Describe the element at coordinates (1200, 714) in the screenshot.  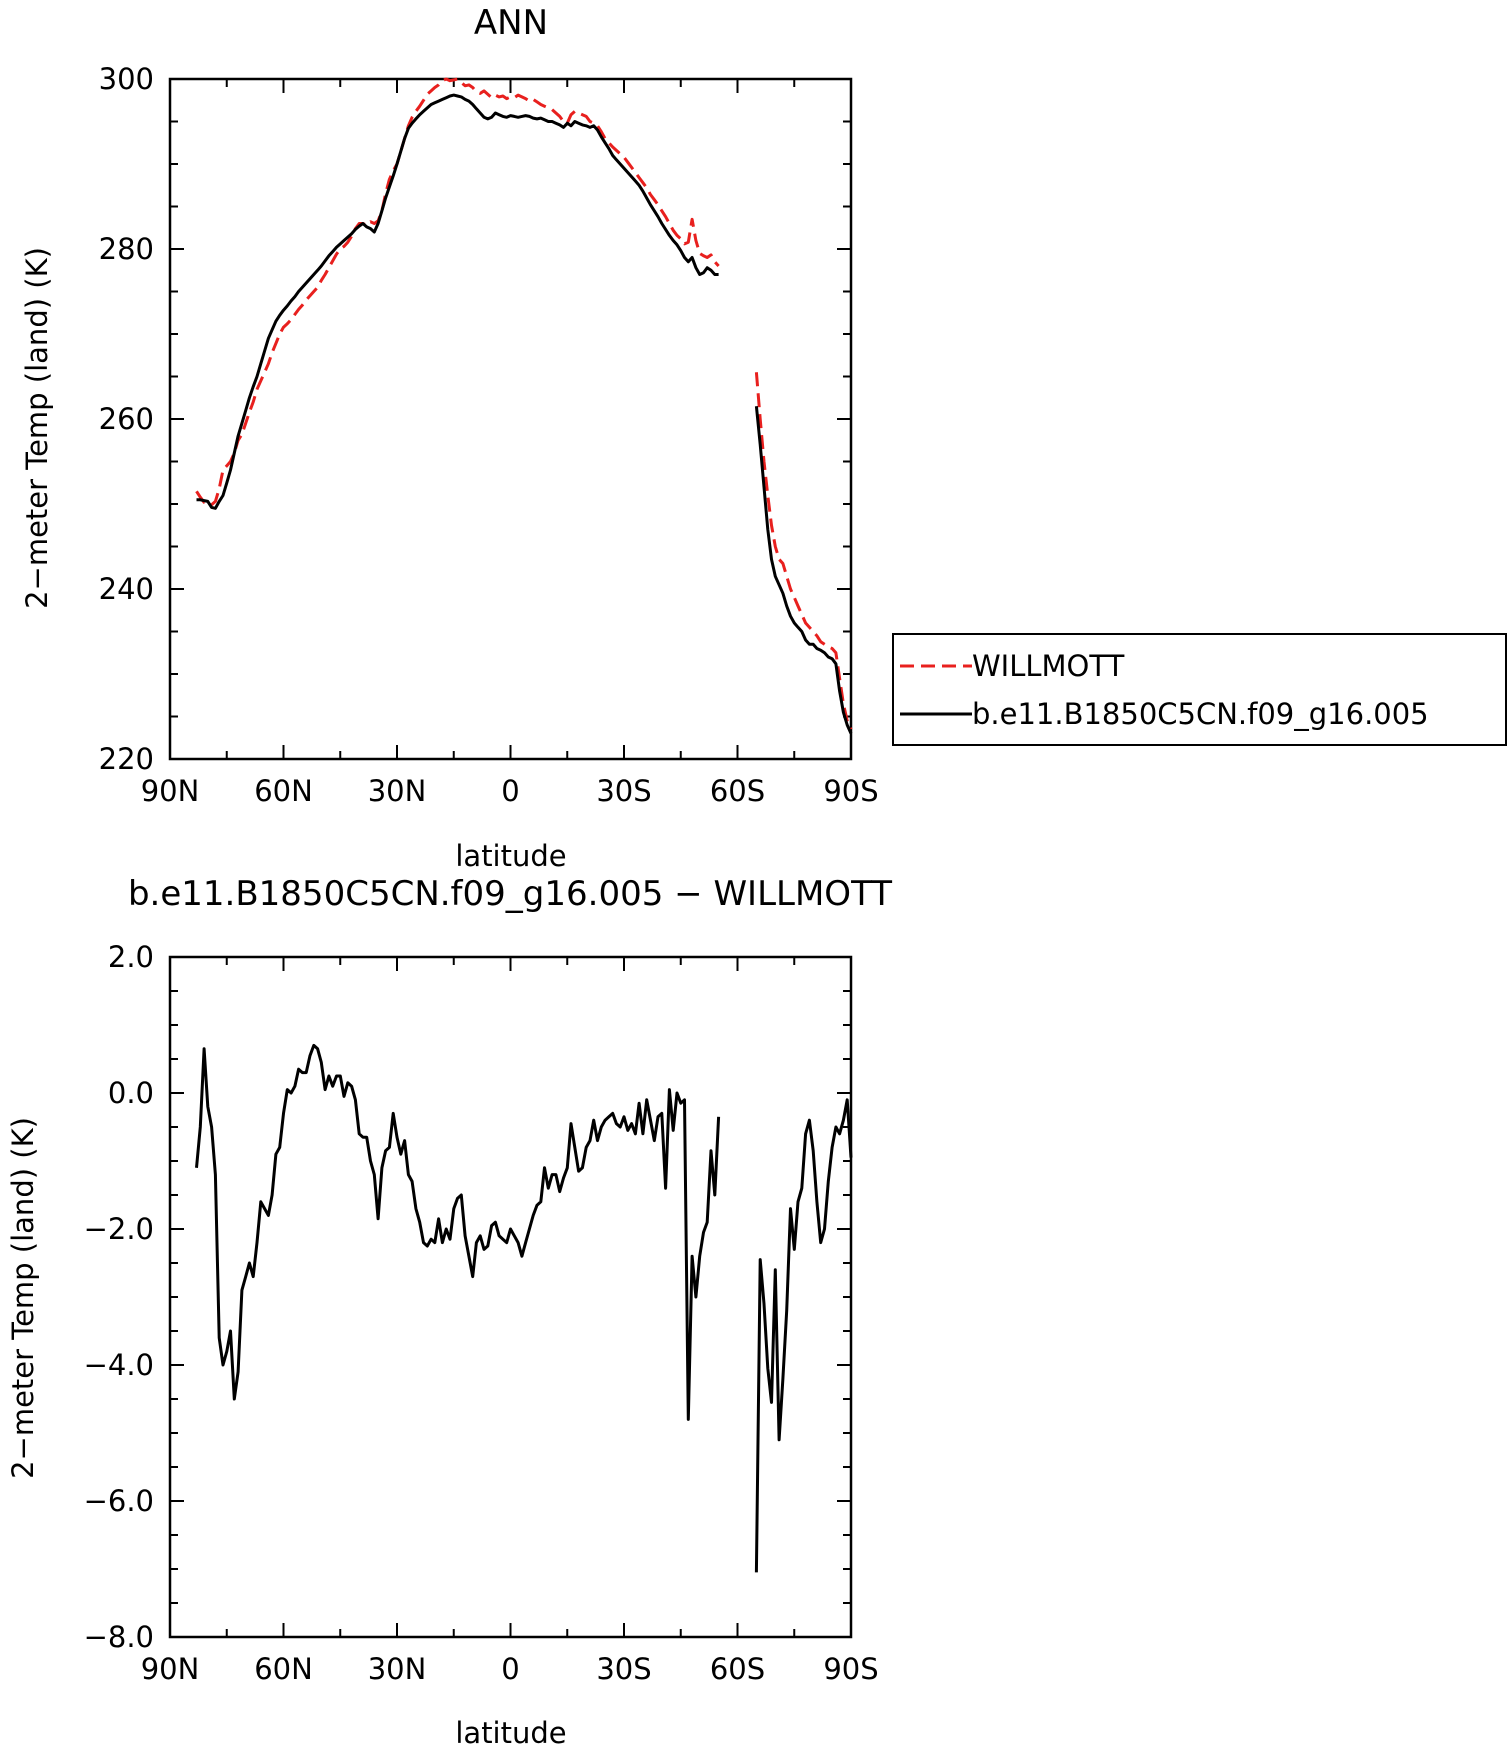
I see `legend-entry-model: b.e11.B1850C5CN.f09_g16.005` at that location.